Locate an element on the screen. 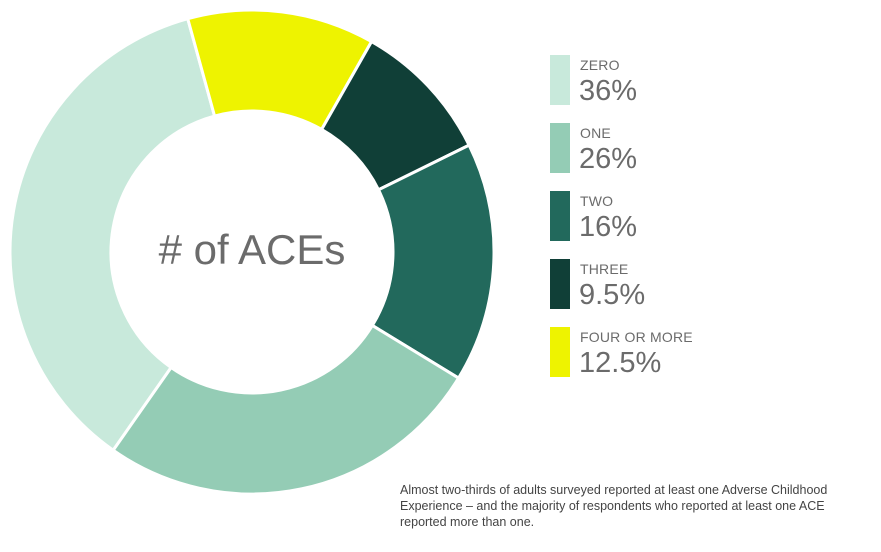  legend-label-two: TWO is located at coordinates (597, 201).